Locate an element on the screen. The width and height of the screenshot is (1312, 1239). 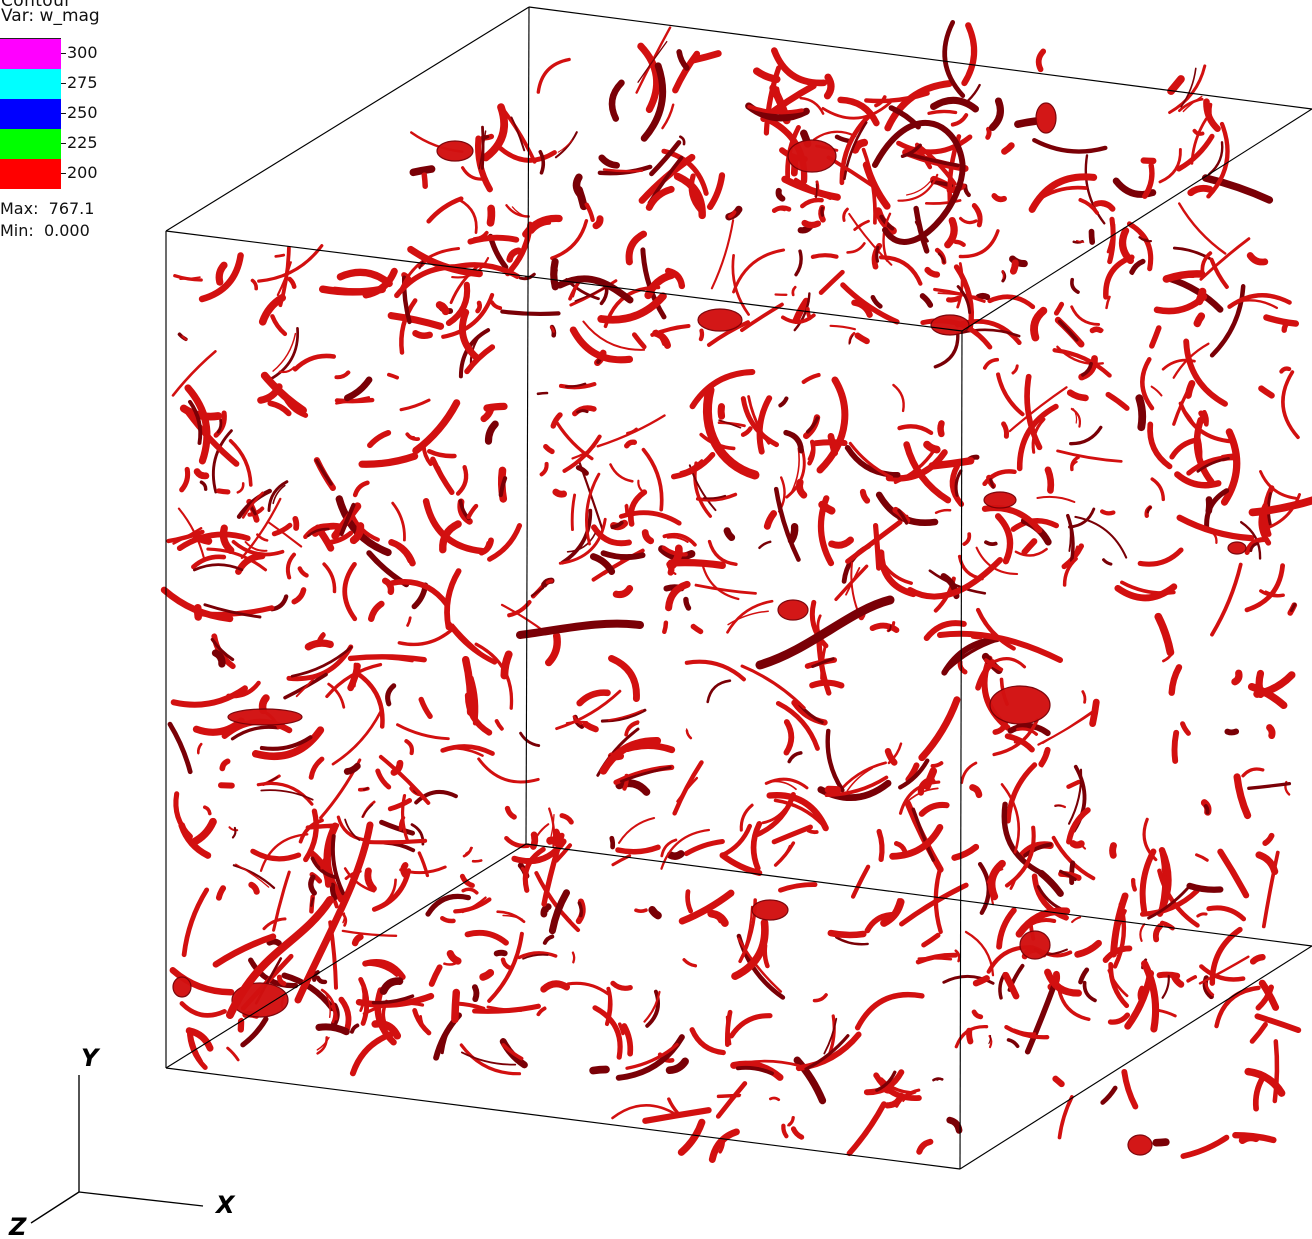
large-vortex-tube is located at coordinates (731, 432).